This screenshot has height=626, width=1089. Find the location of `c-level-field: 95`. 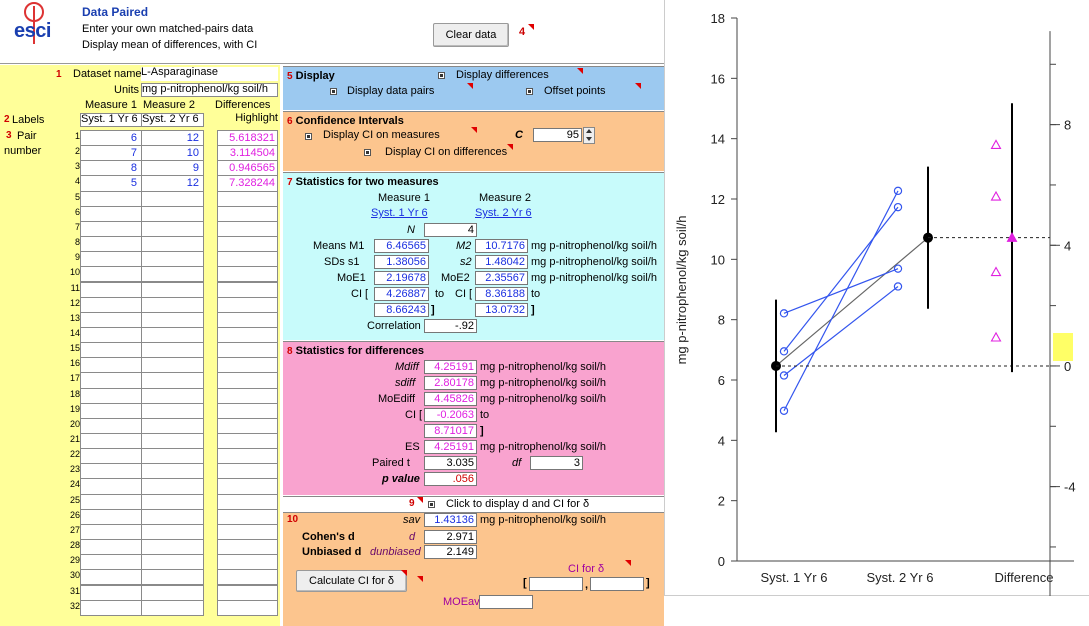

c-level-field: 95 is located at coordinates (557, 135).